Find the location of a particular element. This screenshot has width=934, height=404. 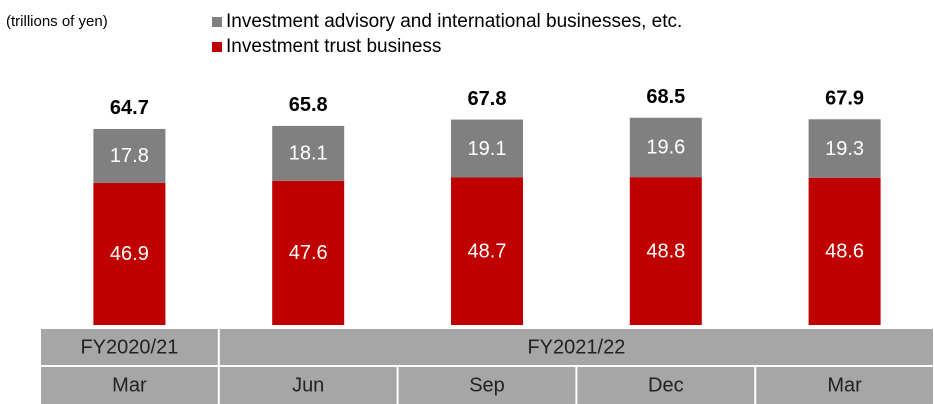

total-label: 65.8 is located at coordinates (308, 105).